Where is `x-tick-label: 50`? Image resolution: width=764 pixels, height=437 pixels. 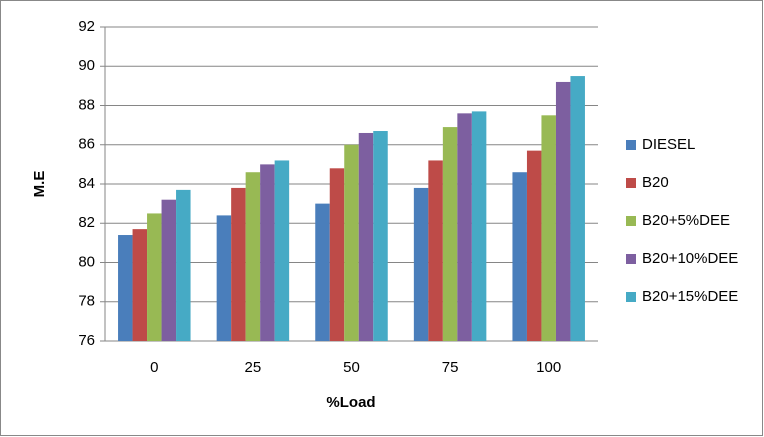 x-tick-label: 50 is located at coordinates (351, 367).